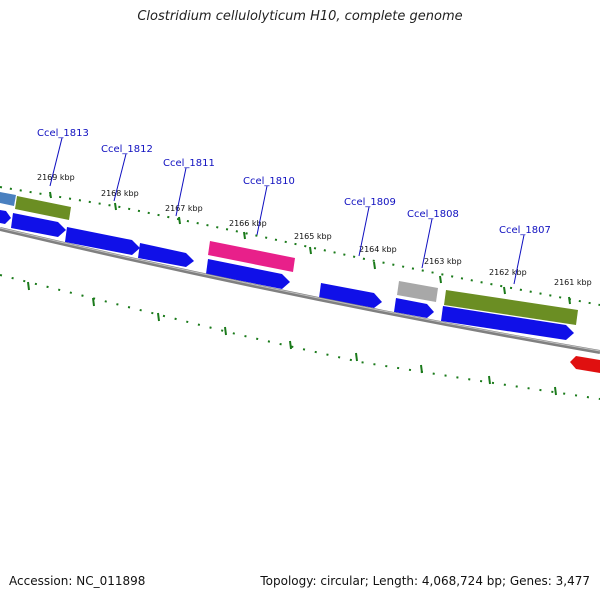 Image resolution: width=600 pixels, height=600 pixels. Describe the element at coordinates (189, 163) in the screenshot. I see `gene-label-ccel-1811: Ccel_1811` at that location.